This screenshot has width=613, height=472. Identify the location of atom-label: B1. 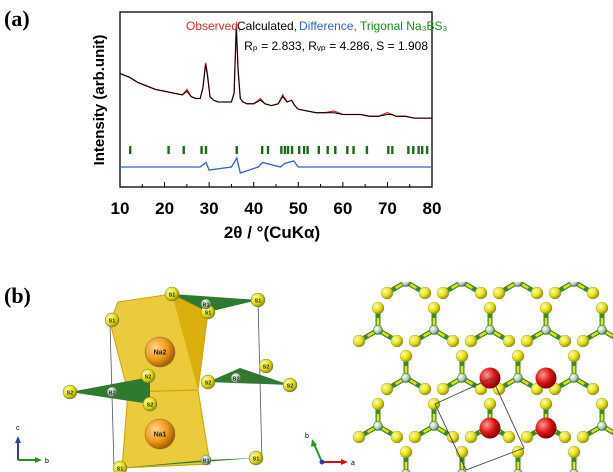
(205, 462).